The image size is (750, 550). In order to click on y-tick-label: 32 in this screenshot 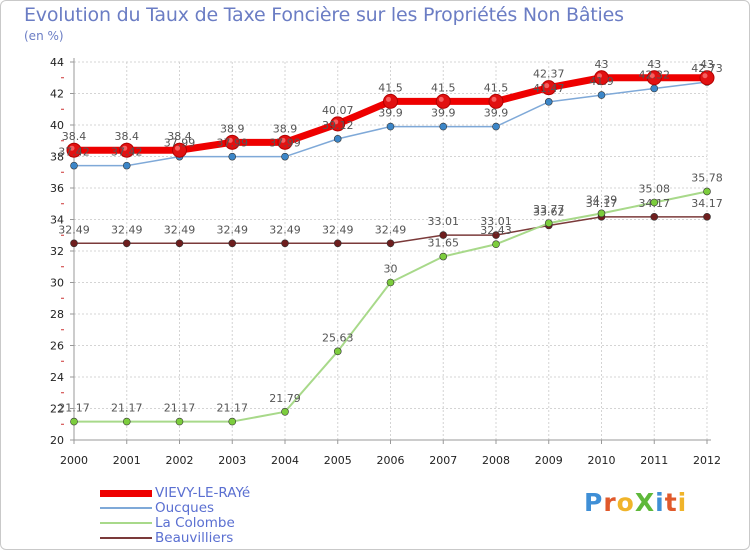, I will do `click(57, 251)`.